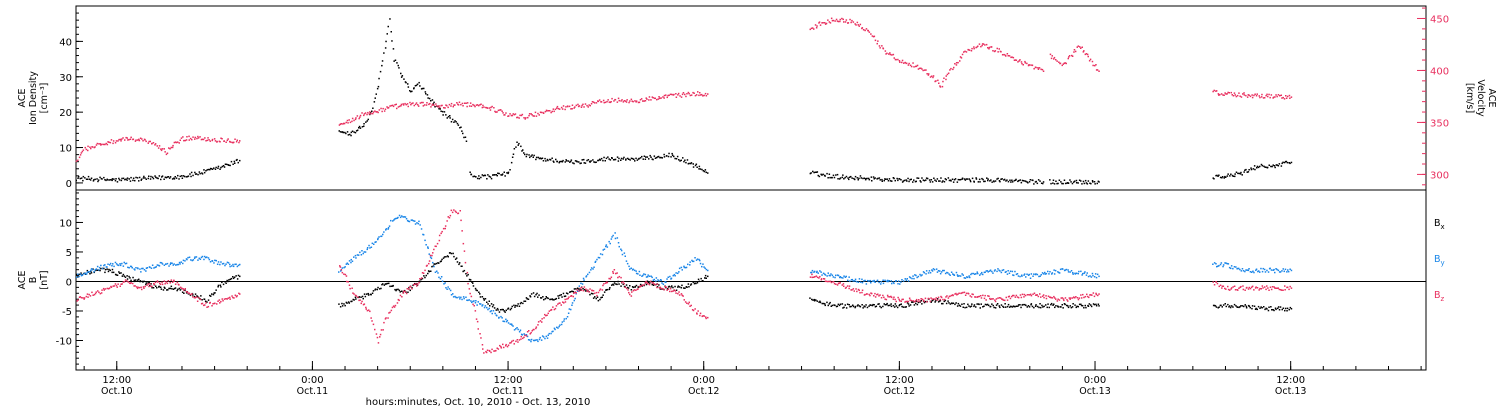 Image resolution: width=1500 pixels, height=414 pixels. I want to click on x-tick-day: Oct.13, so click(1095, 391).